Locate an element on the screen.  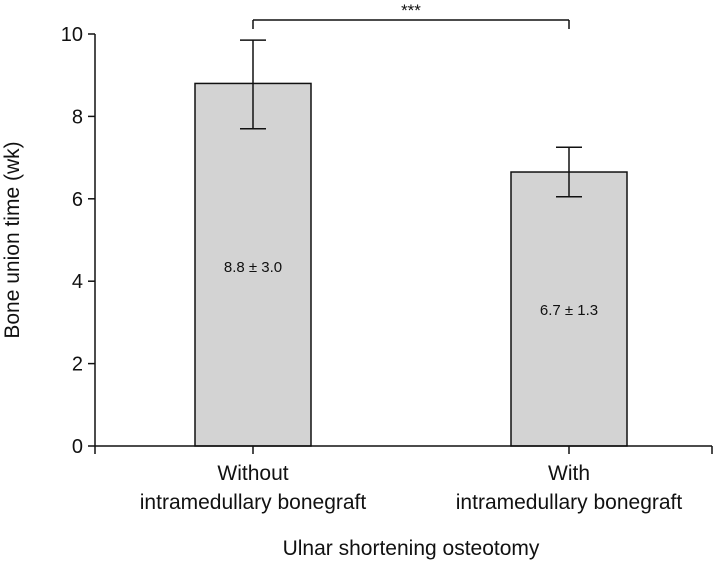
y-tick-label-10: 10 is located at coordinates (72, 35).